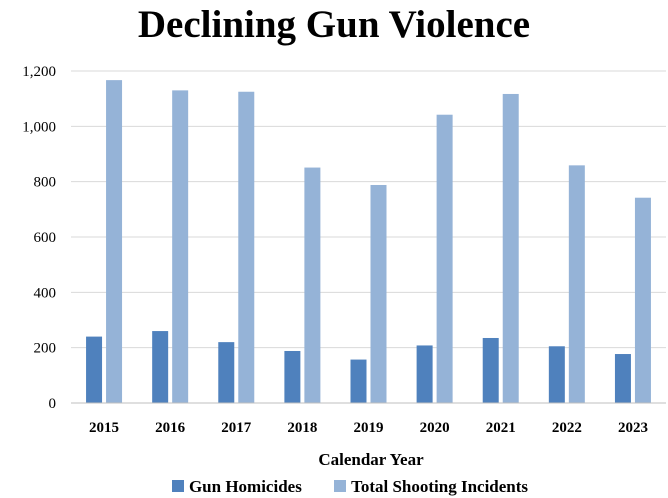 This screenshot has height=498, width=668. Describe the element at coordinates (501, 428) in the screenshot. I see `x-tick-label: 2021` at that location.